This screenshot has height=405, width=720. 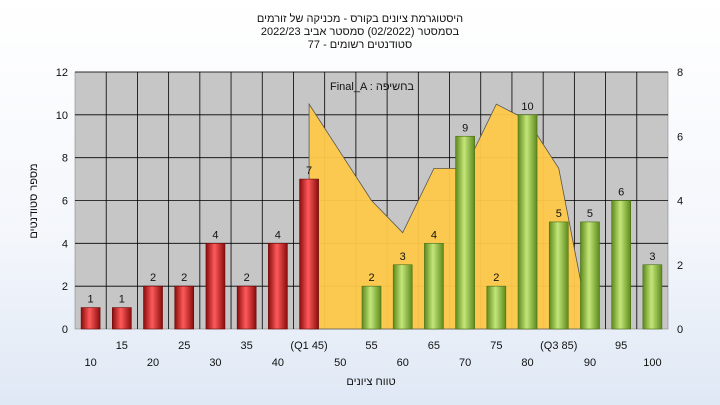 What do you see at coordinates (558, 275) in the screenshot?
I see `bar-(Q3 85)` at bounding box center [558, 275].